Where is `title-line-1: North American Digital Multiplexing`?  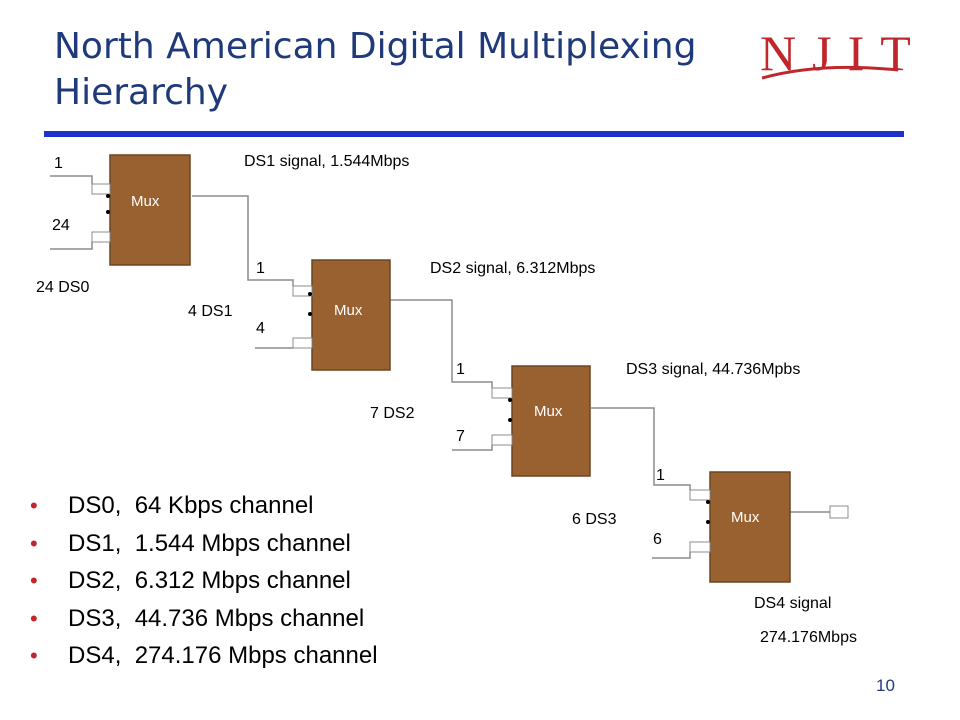
title-line-1: North American Digital Multiplexing is located at coordinates (375, 46).